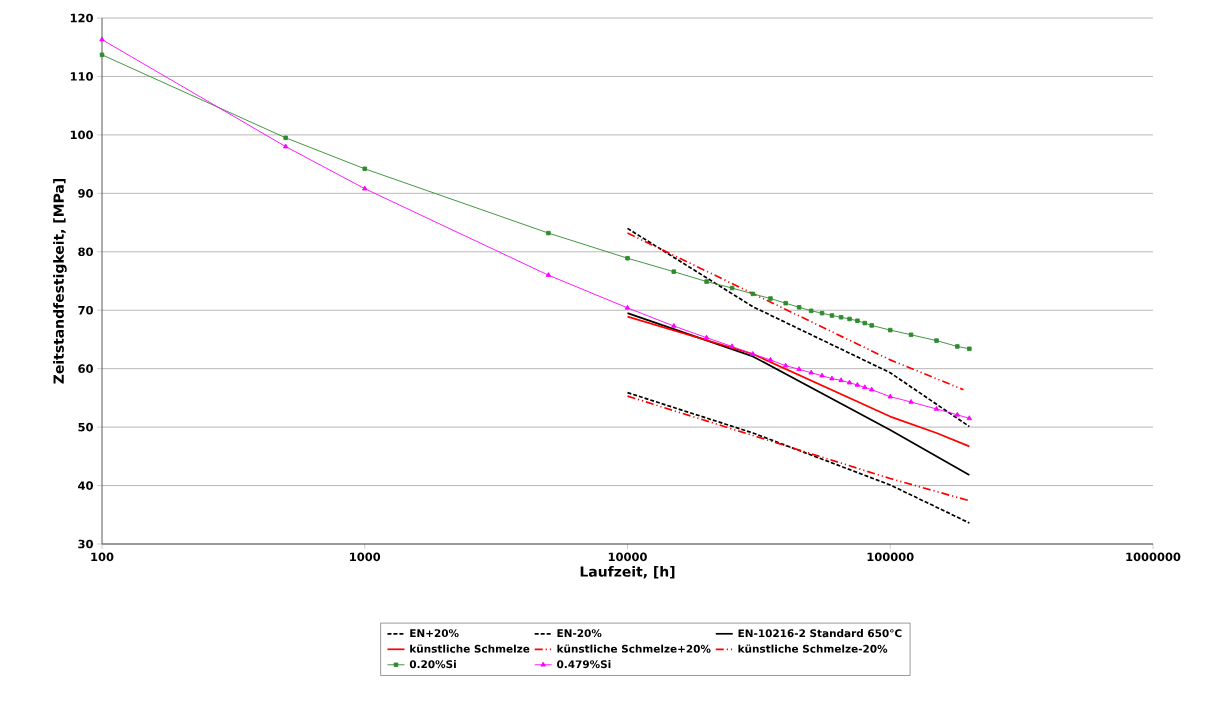 The image size is (1205, 720). I want to click on legend-label: 0.479%Si, so click(584, 664).